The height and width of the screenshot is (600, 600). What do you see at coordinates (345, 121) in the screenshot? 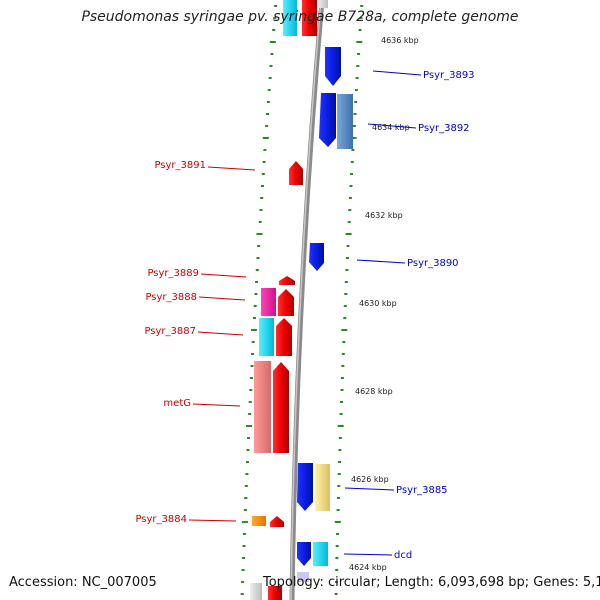
I see `gene-psyr-3892-b` at bounding box center [345, 121].